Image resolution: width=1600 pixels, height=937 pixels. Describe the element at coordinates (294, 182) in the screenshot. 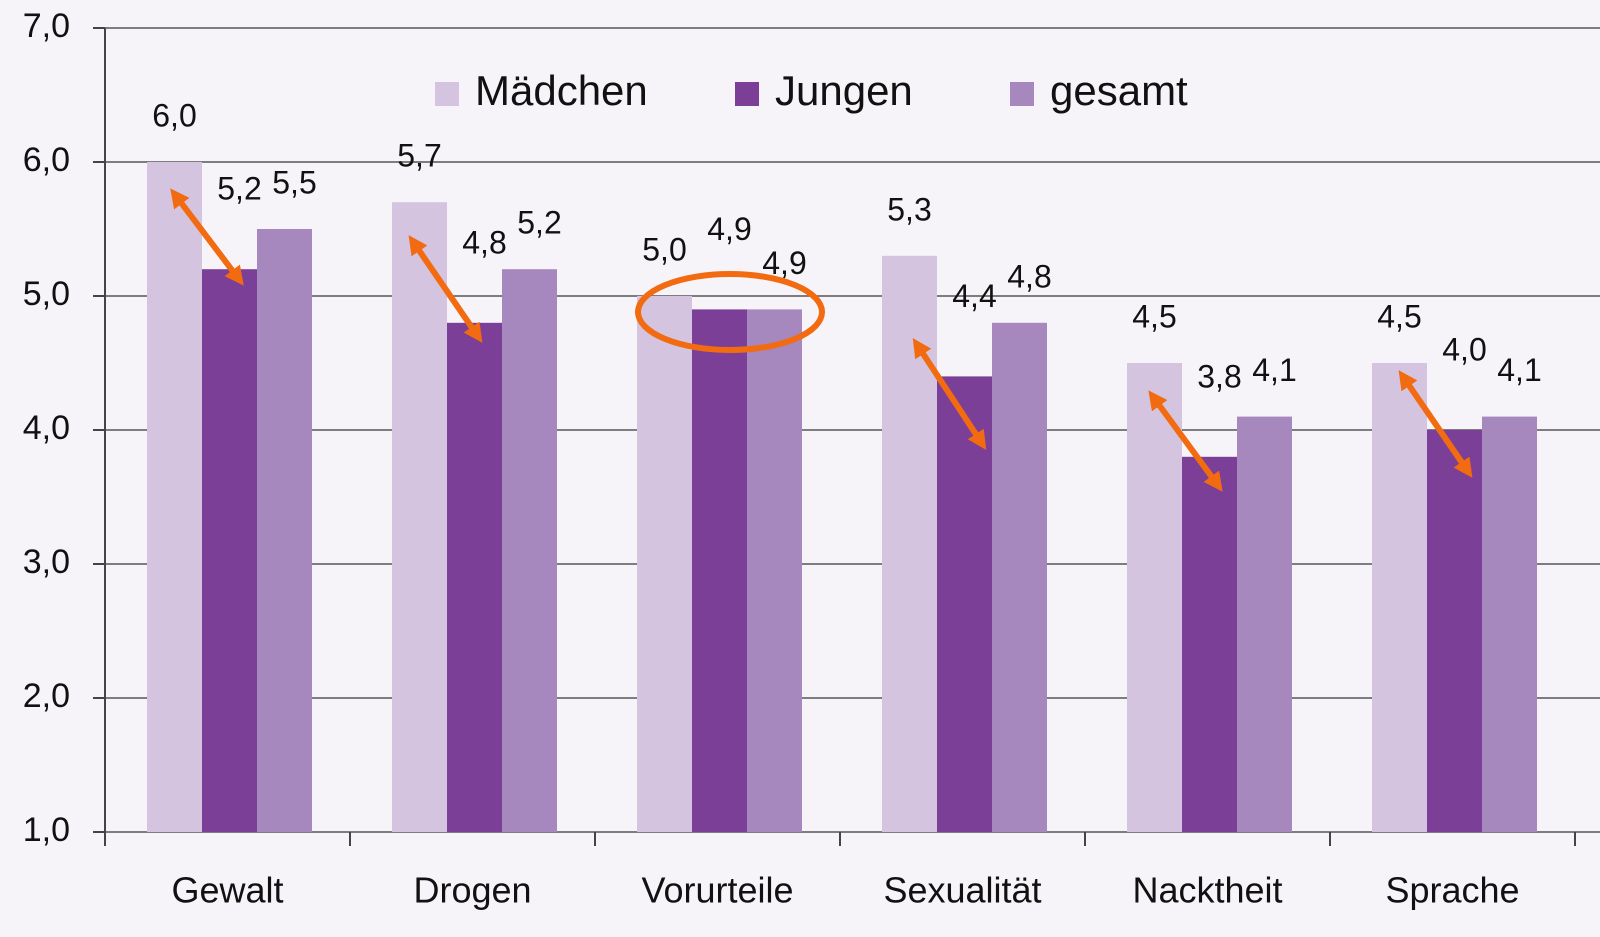

I see `value-label: 5,5` at that location.